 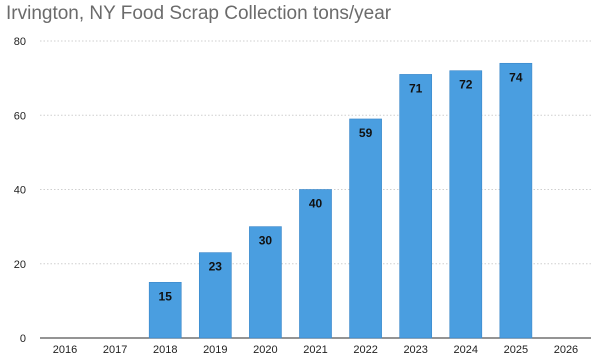 What do you see at coordinates (416, 206) in the screenshot?
I see `bar-2023` at bounding box center [416, 206].